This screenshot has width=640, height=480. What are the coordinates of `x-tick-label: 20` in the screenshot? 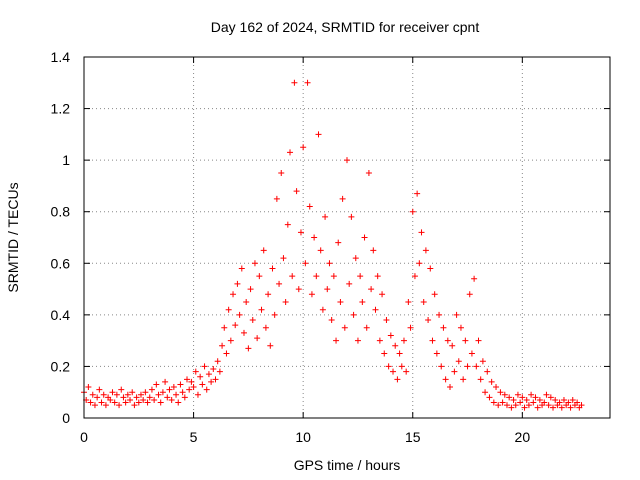 It's located at (523, 437).